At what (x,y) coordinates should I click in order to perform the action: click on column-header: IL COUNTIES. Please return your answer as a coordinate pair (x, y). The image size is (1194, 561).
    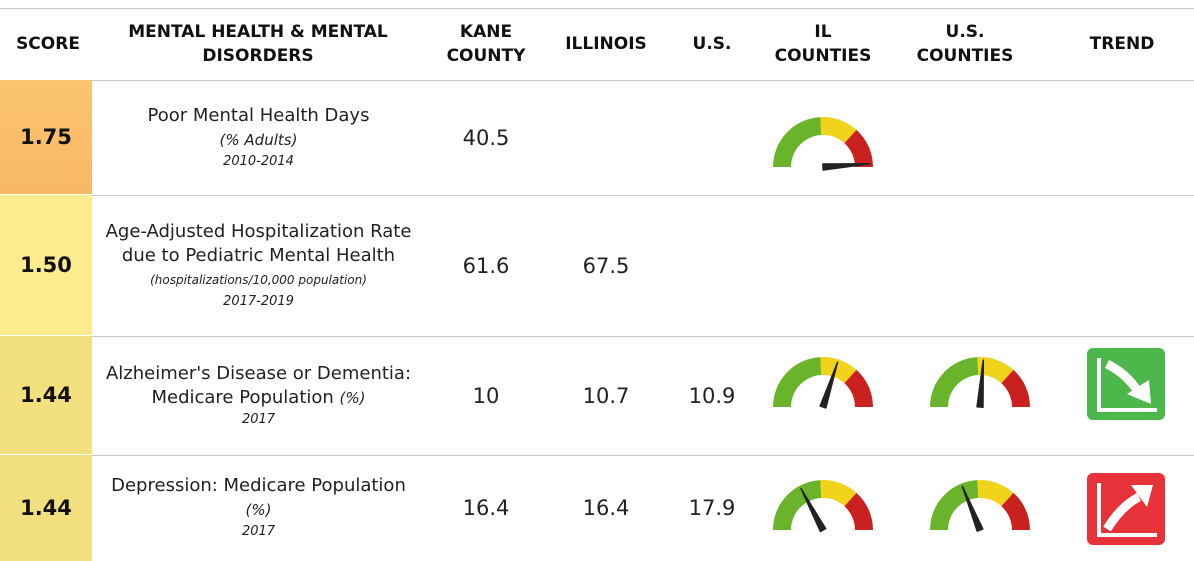
    Looking at the image, I should click on (823, 44).